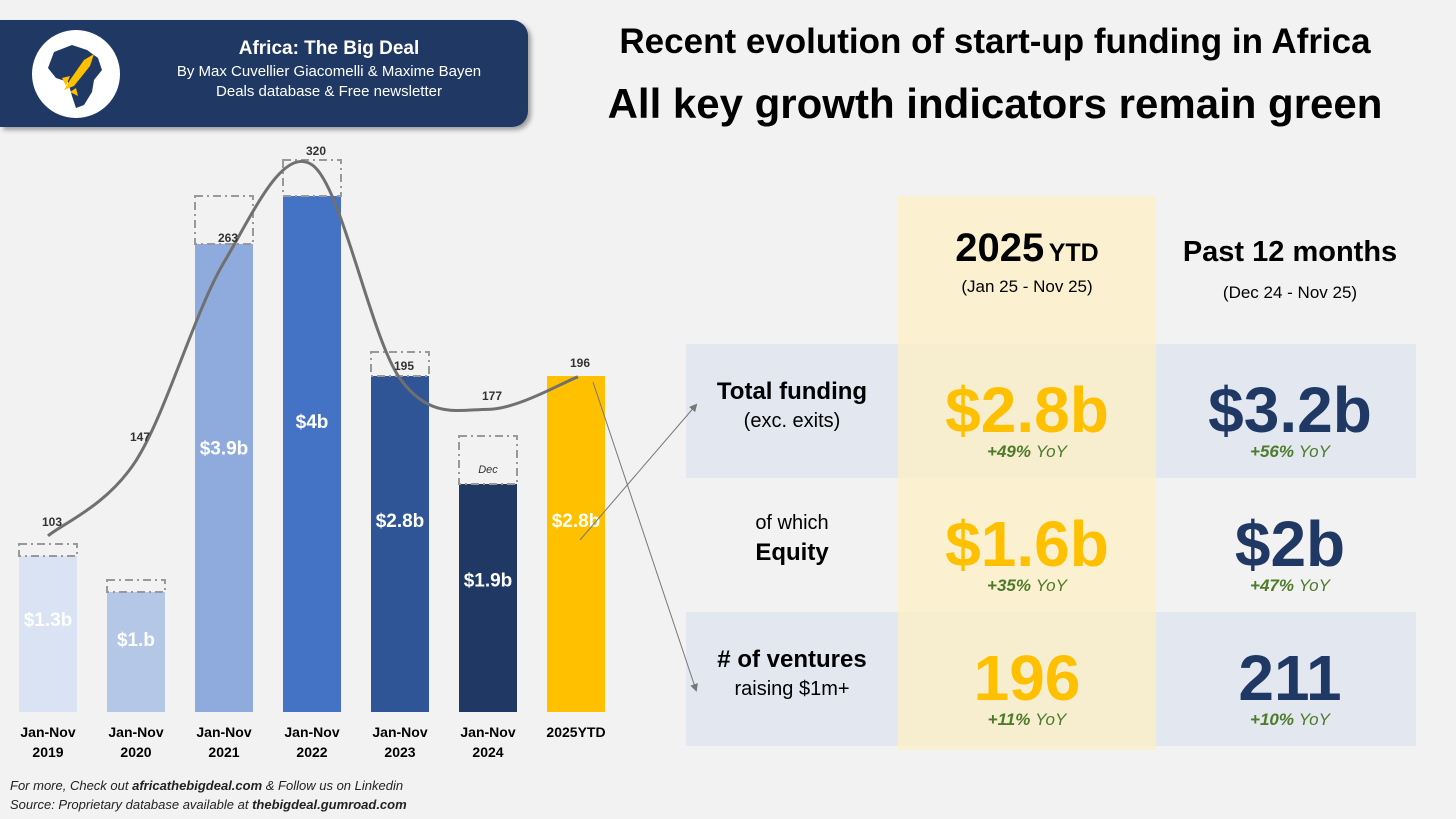 This screenshot has width=1456, height=819. I want to click on ventures-label: 320, so click(316, 151).